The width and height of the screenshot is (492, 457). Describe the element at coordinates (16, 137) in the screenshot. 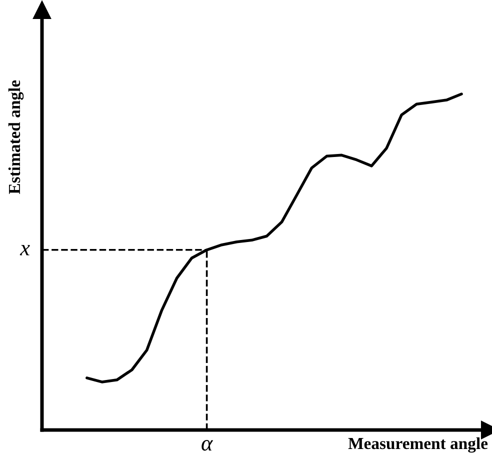

I see `y-axis-title: Estimated angle` at that location.